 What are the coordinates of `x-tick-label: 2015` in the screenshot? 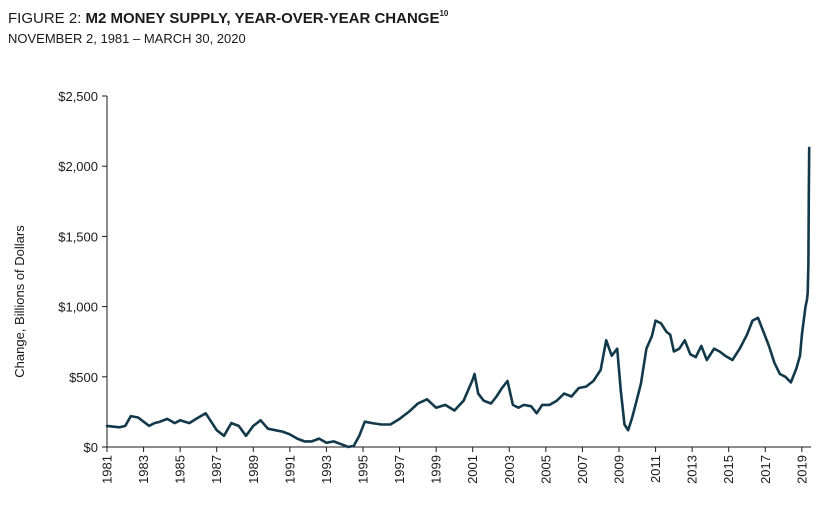 It's located at (728, 469).